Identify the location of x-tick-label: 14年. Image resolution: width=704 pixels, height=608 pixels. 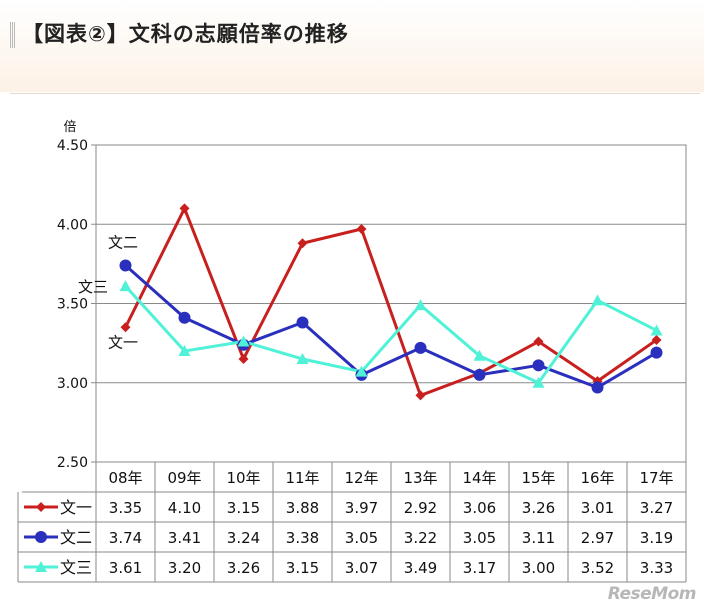
(479, 478).